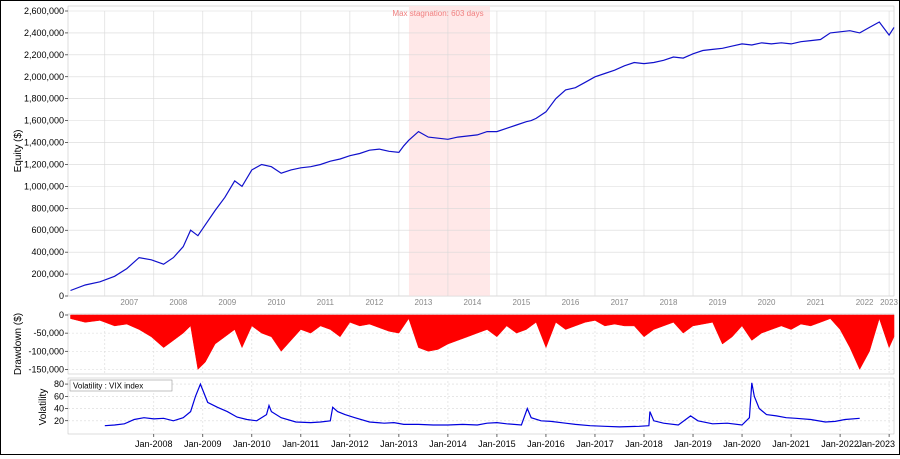  What do you see at coordinates (718, 302) in the screenshot?
I see `year-label: 2019` at bounding box center [718, 302].